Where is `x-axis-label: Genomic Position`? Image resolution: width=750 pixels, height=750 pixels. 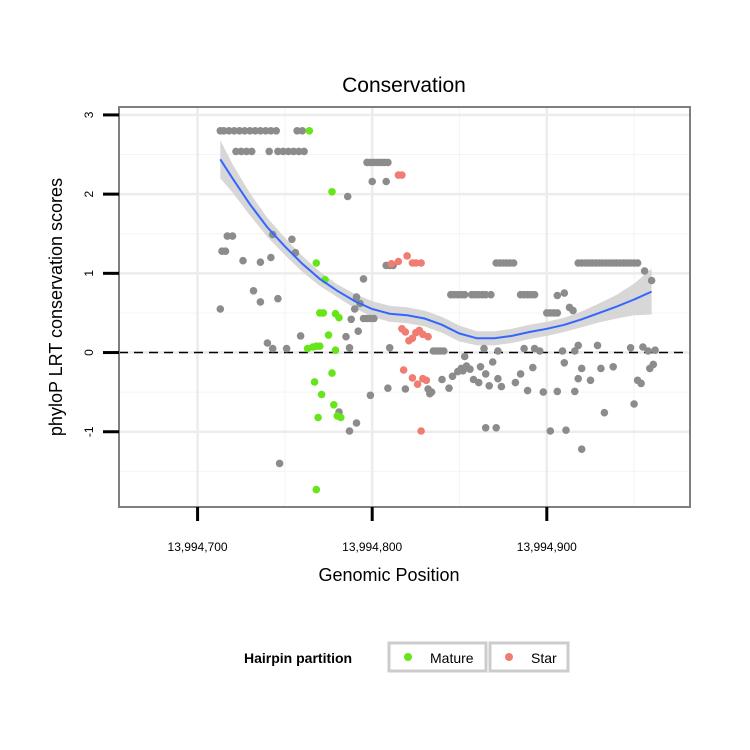 x-axis-label: Genomic Position is located at coordinates (388, 575).